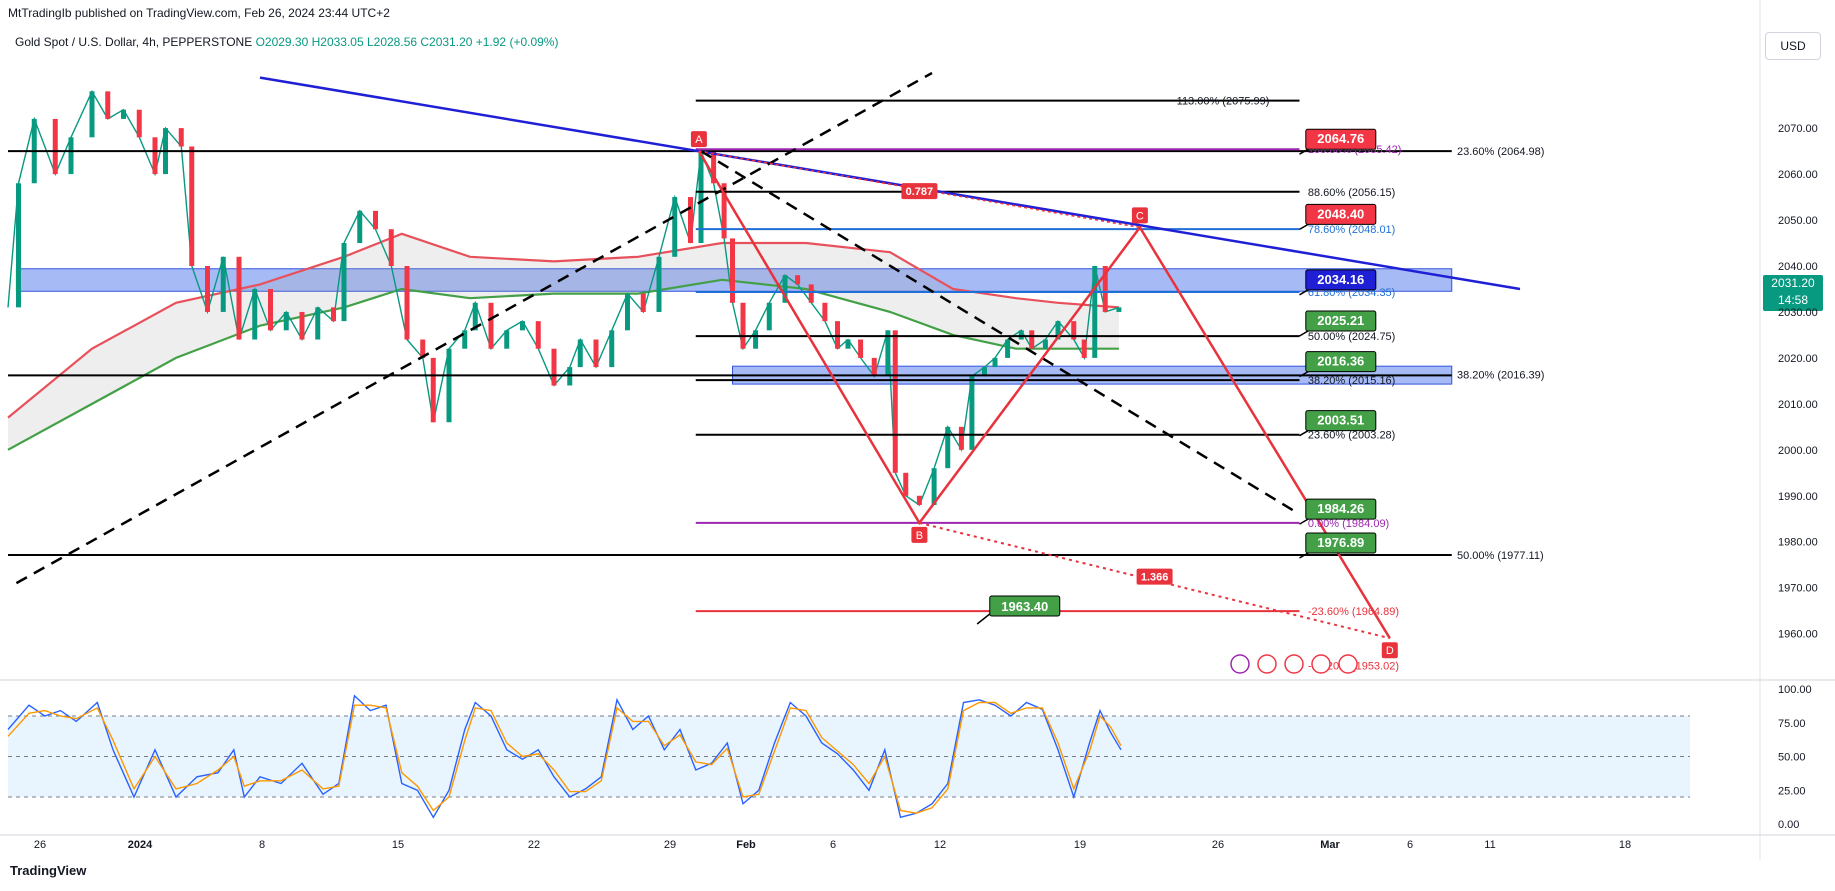 This screenshot has width=1835, height=891. What do you see at coordinates (983, 619) in the screenshot?
I see `callout-pointer` at bounding box center [983, 619].